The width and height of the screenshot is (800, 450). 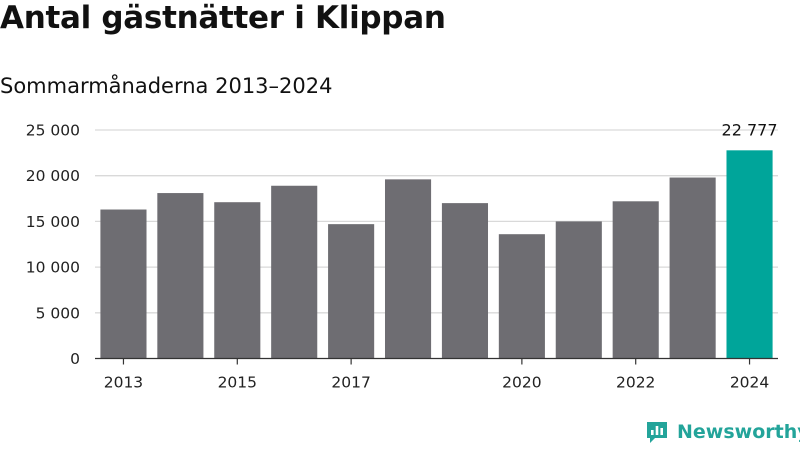 I want to click on x-tick-label: 2024, so click(x=749, y=383).